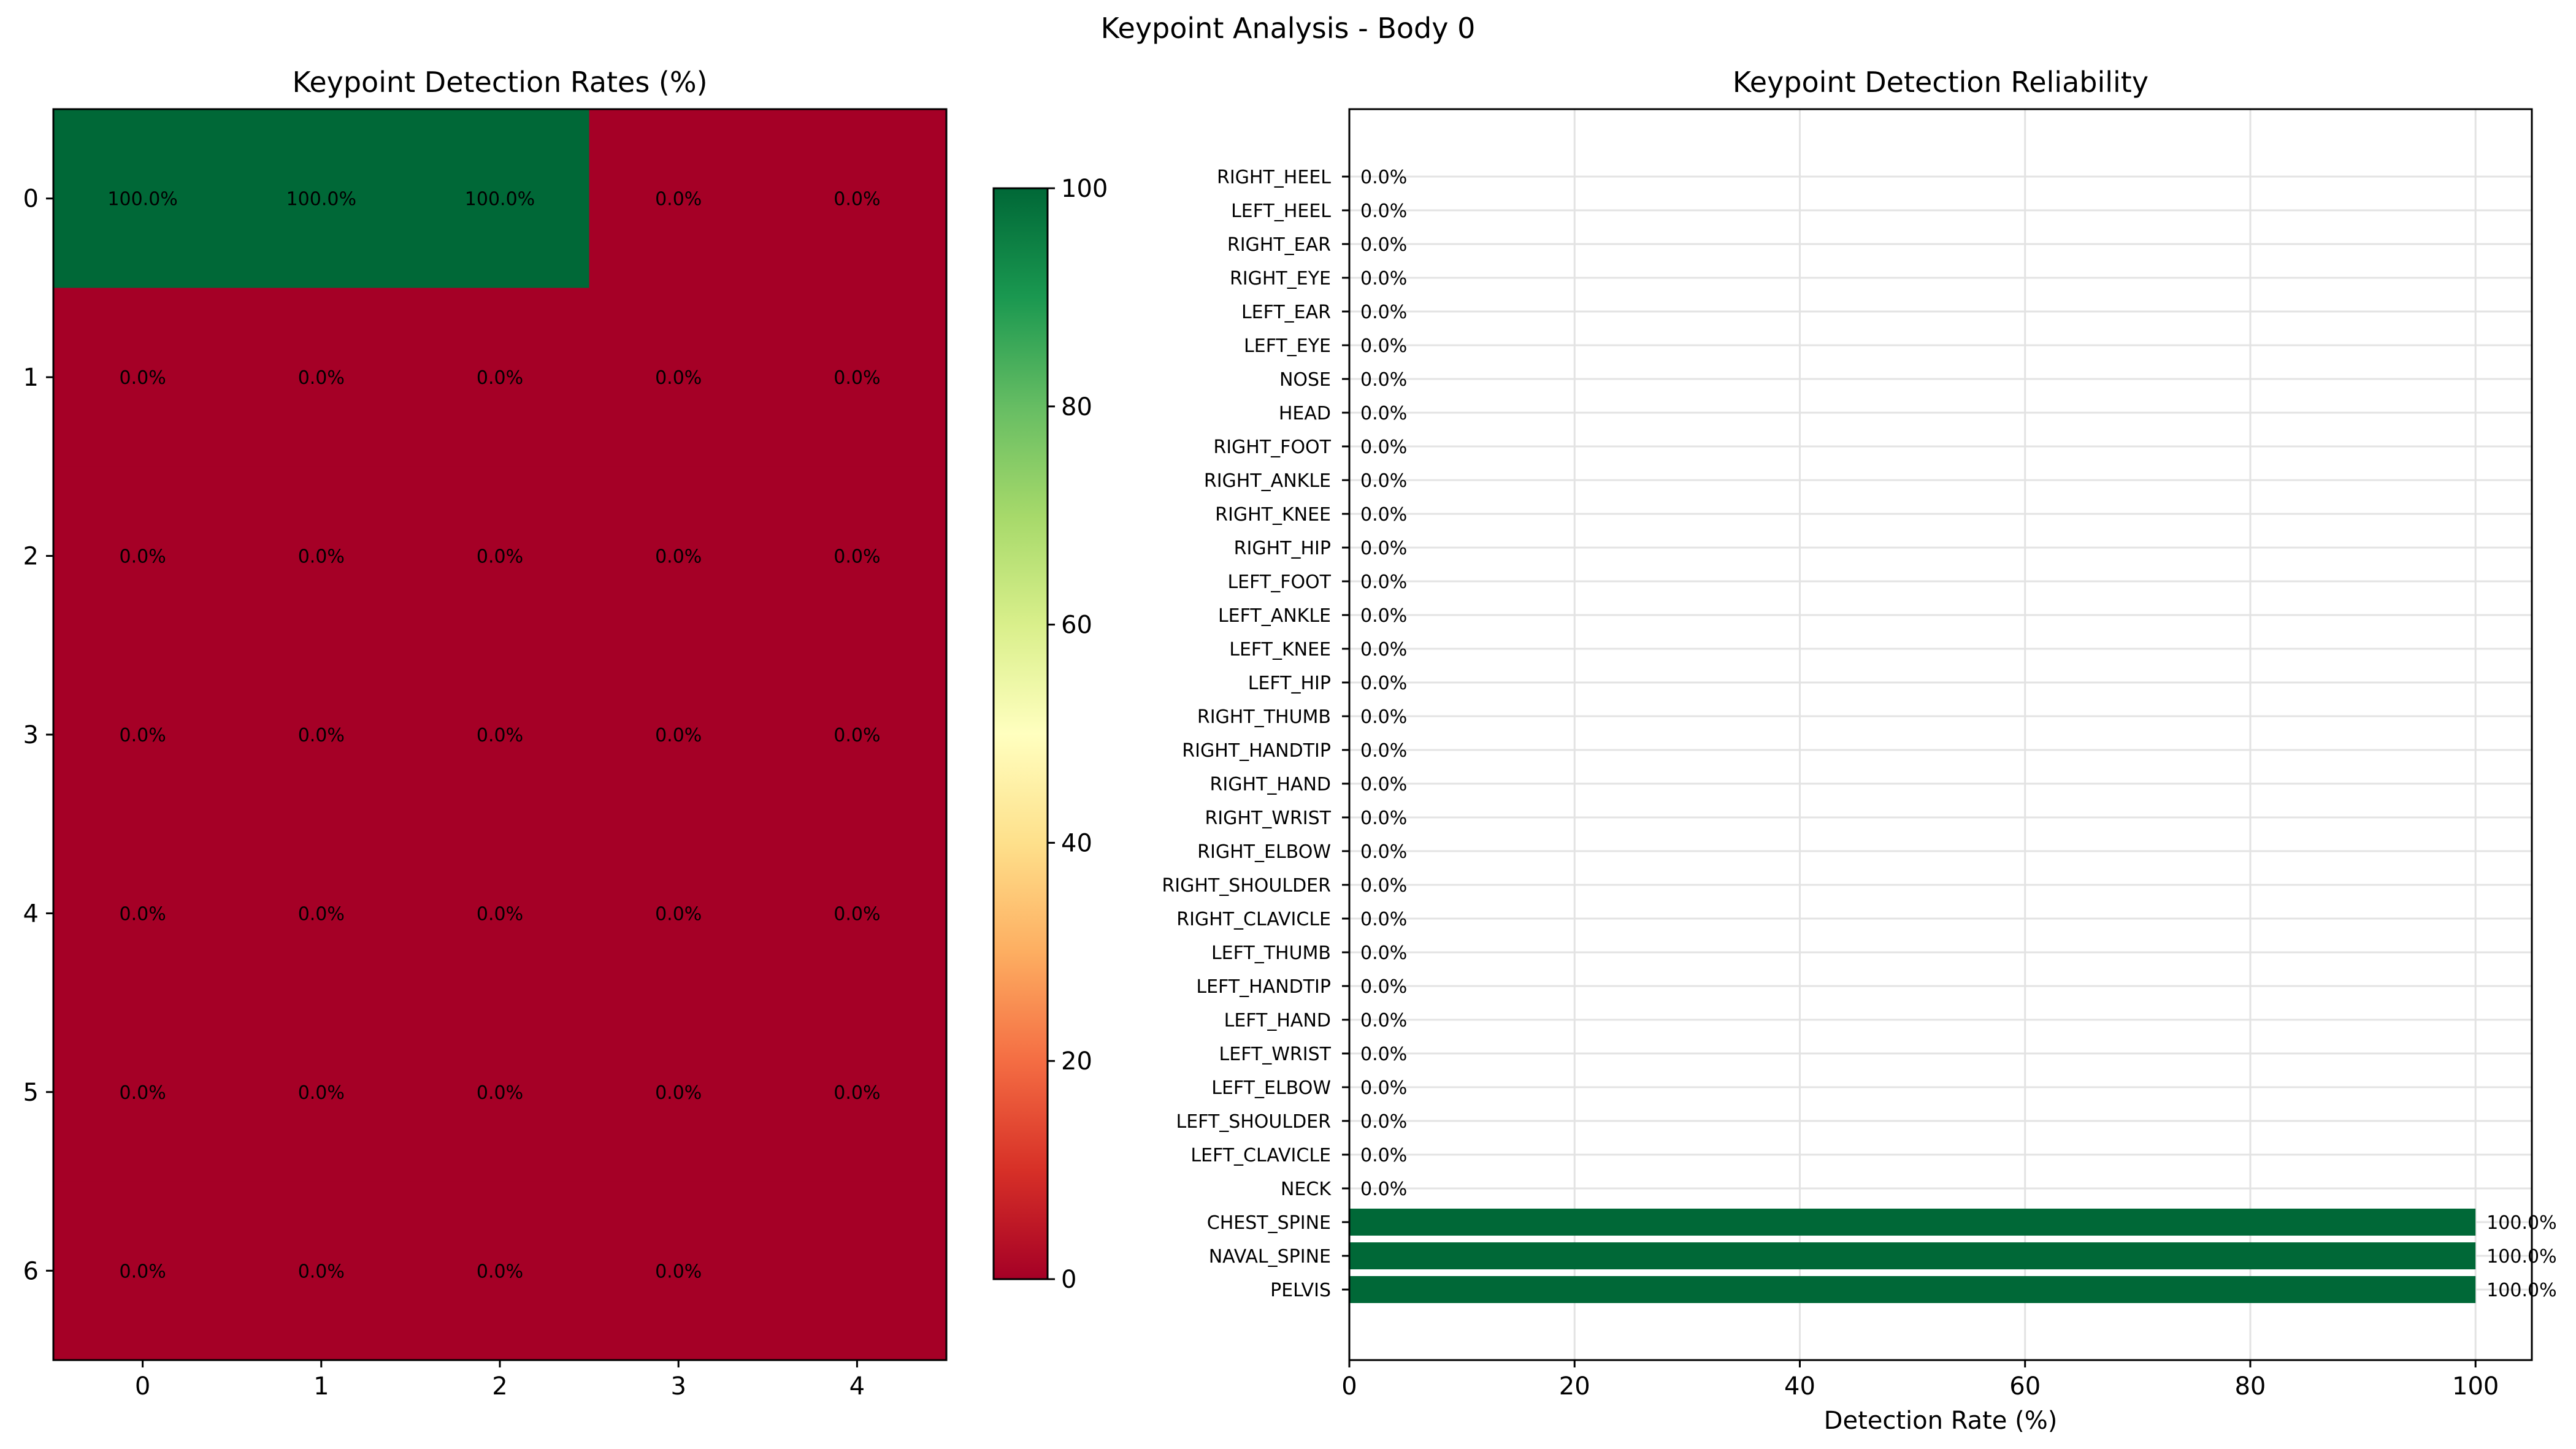 This screenshot has height=1449, width=2576. I want to click on bar-category-label: NECK, so click(1306, 1189).